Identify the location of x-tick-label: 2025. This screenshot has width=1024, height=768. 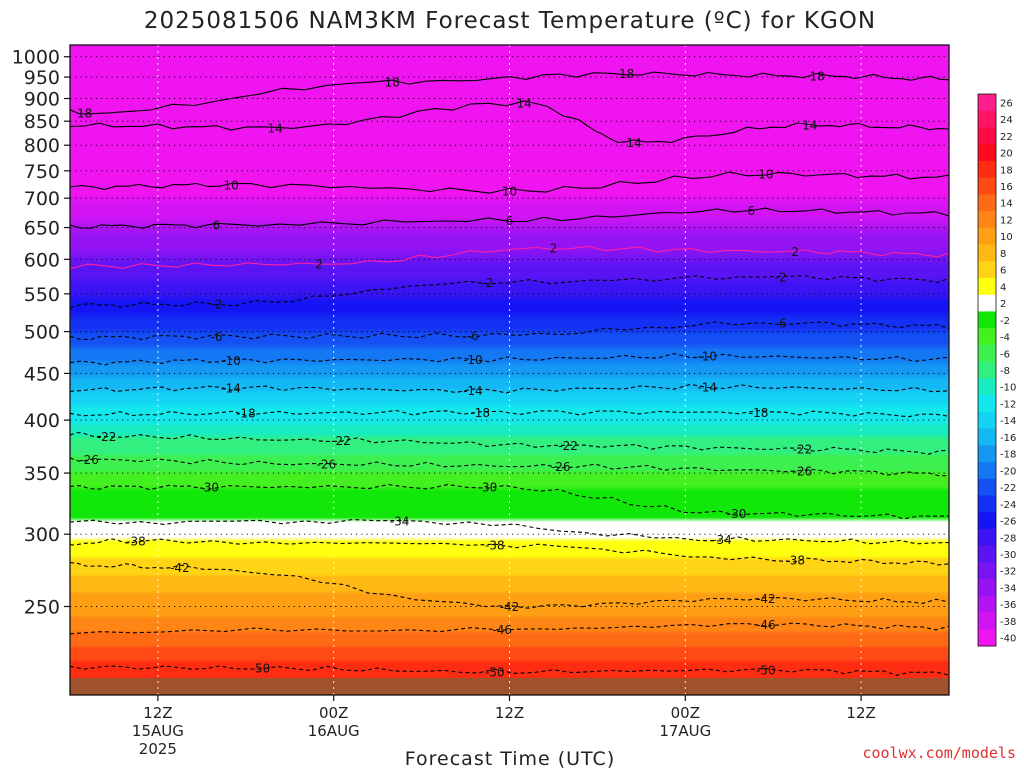
(158, 749).